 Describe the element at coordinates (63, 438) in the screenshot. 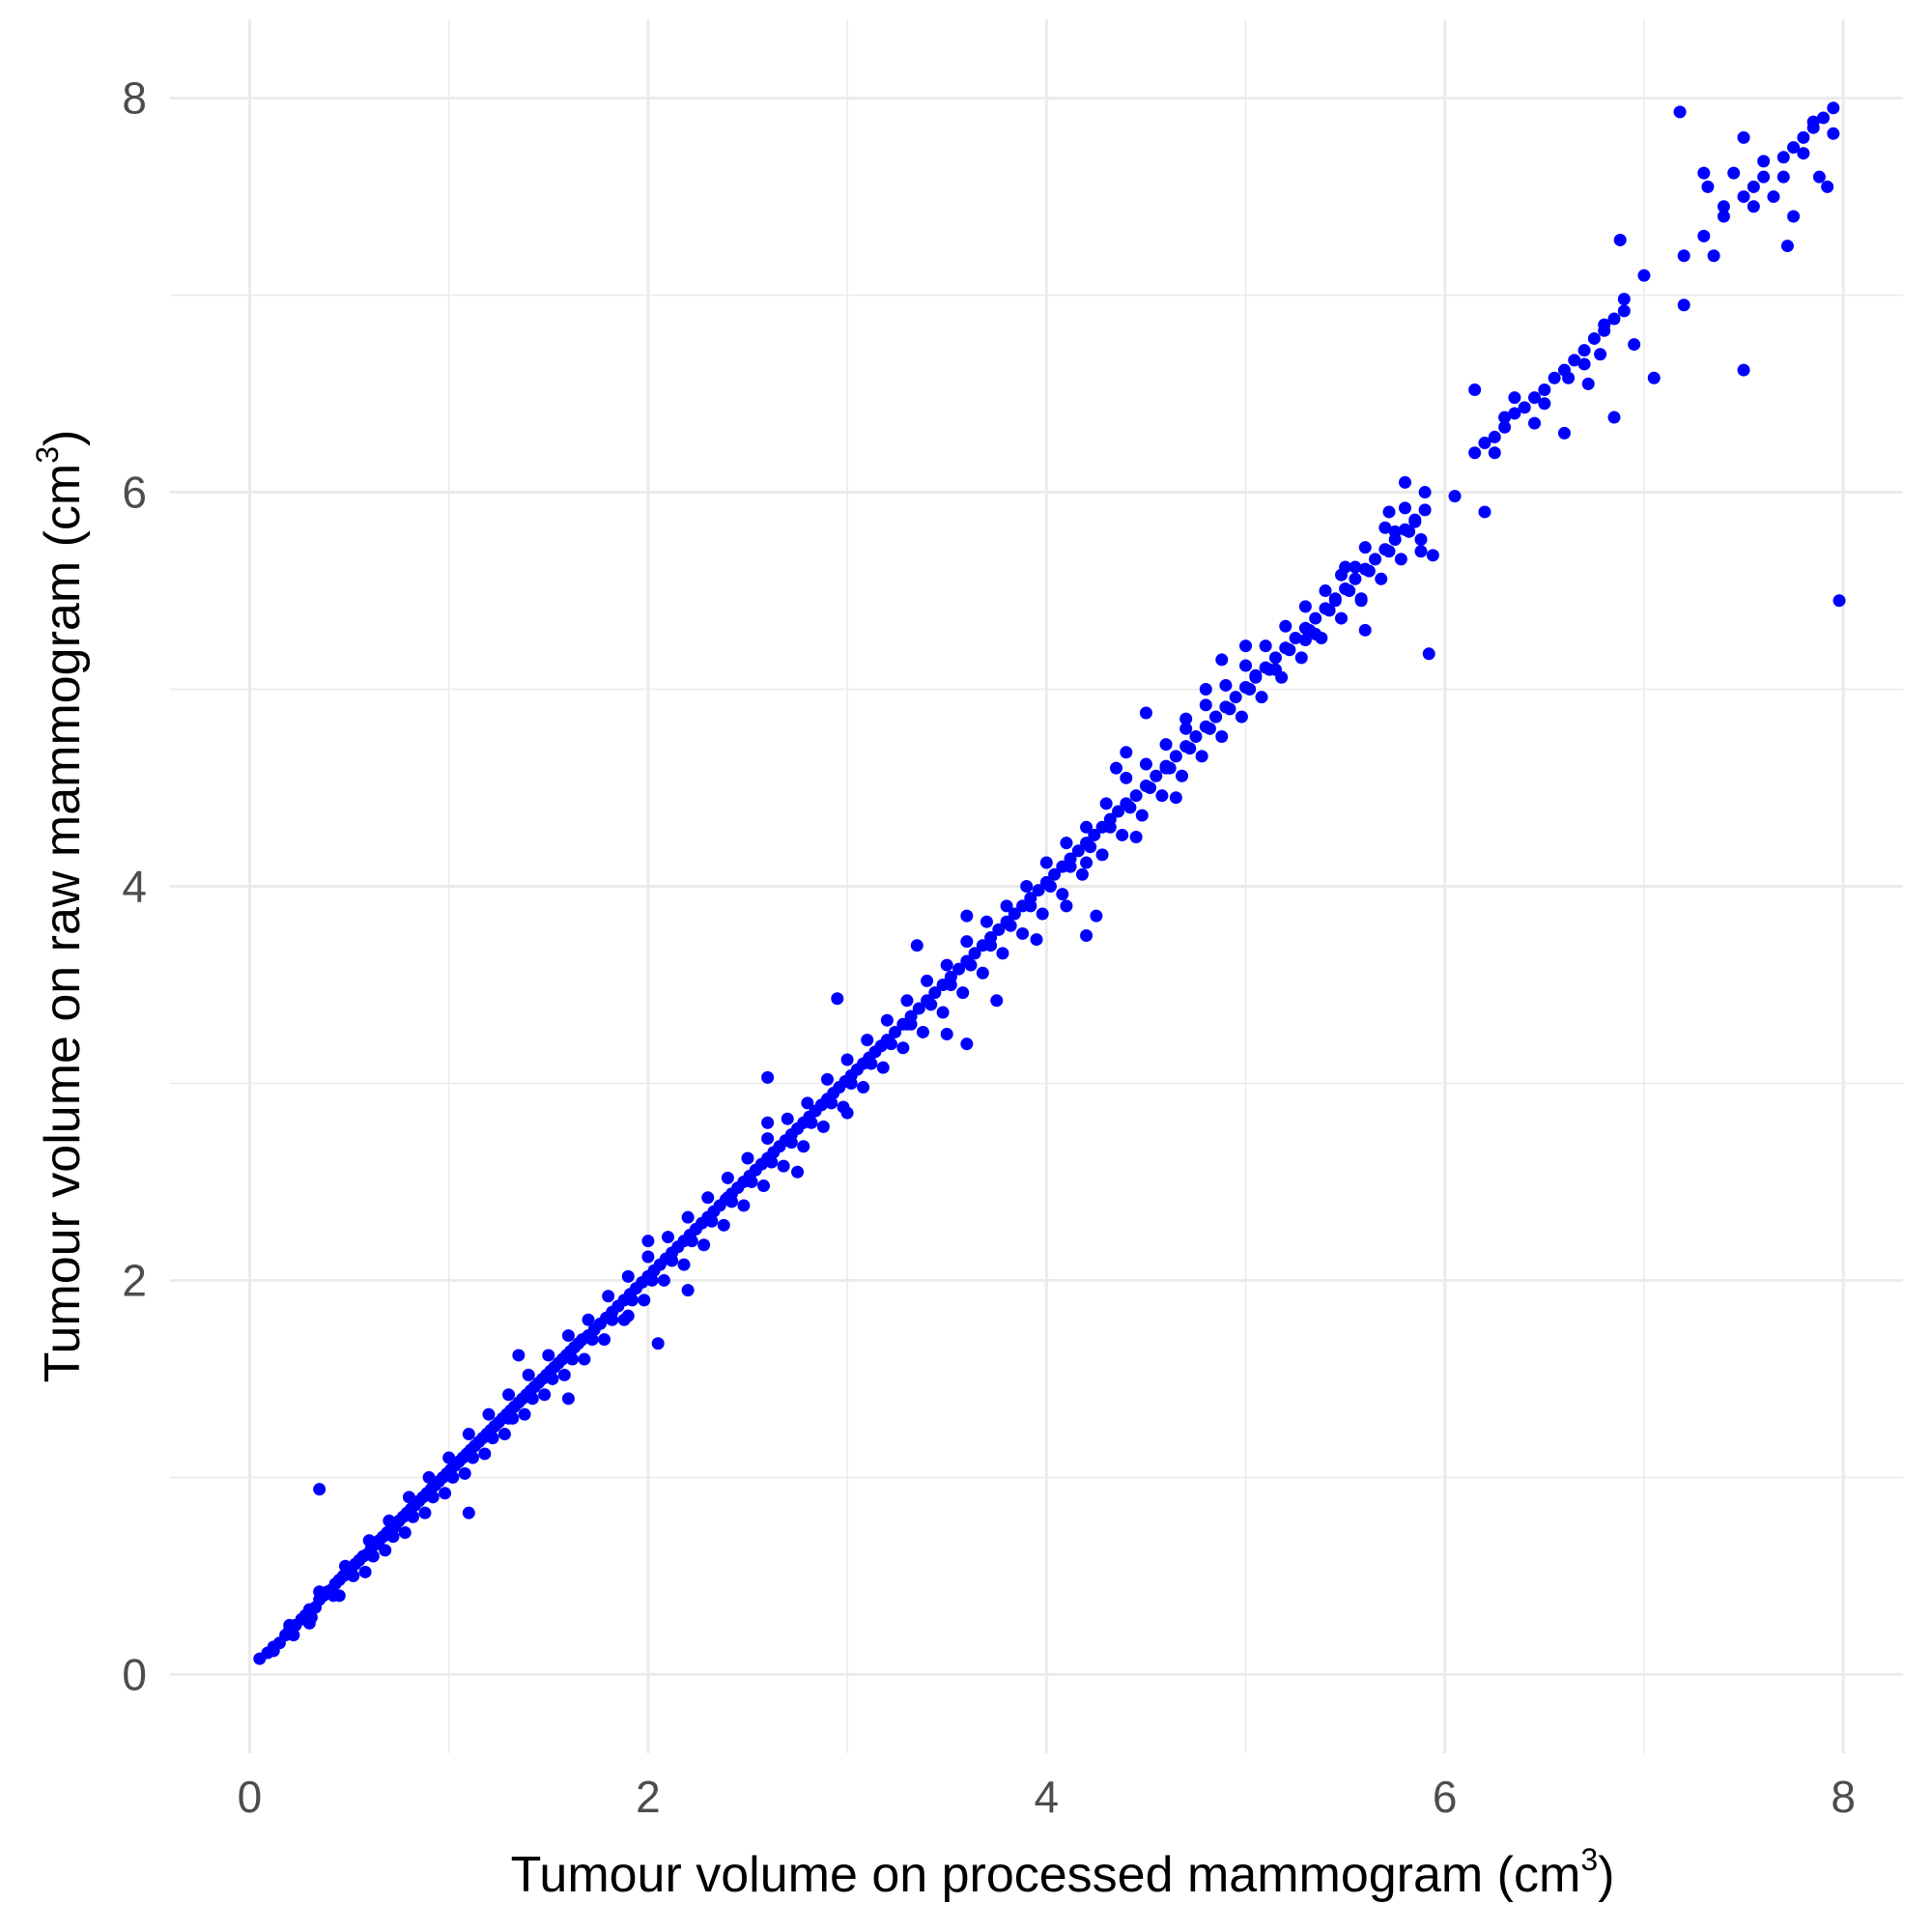

I see `y-axis-title-suffix: )` at that location.